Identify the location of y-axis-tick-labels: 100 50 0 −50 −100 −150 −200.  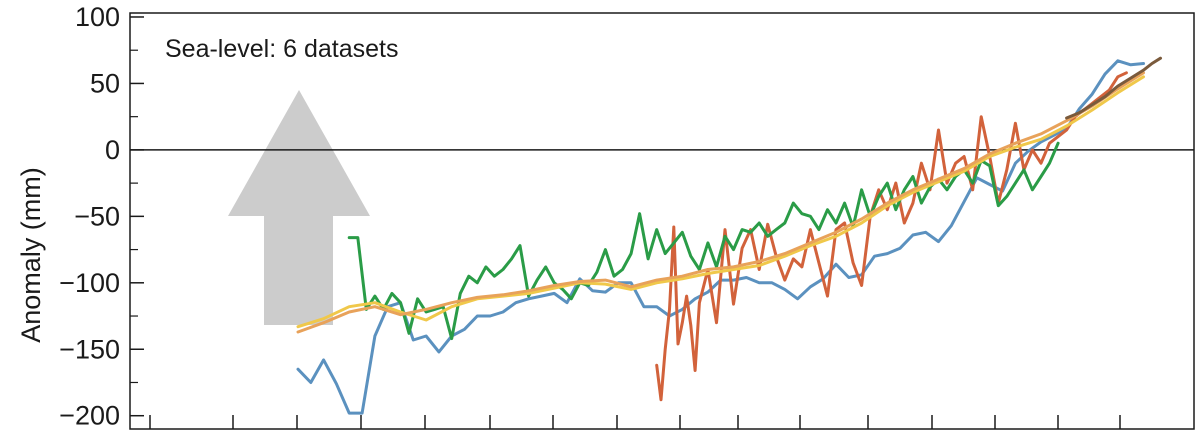
(89, 216).